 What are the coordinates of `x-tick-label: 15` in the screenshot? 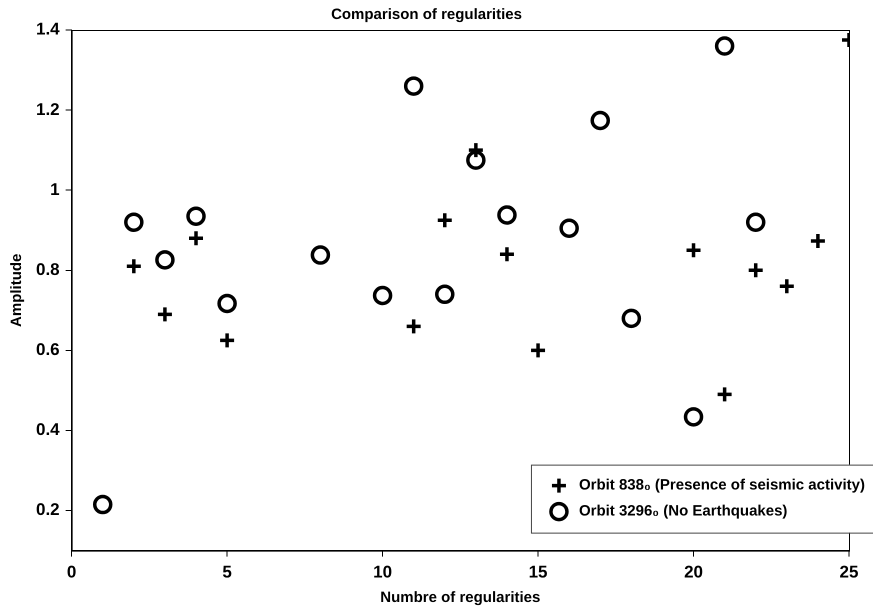 It's located at (538, 572).